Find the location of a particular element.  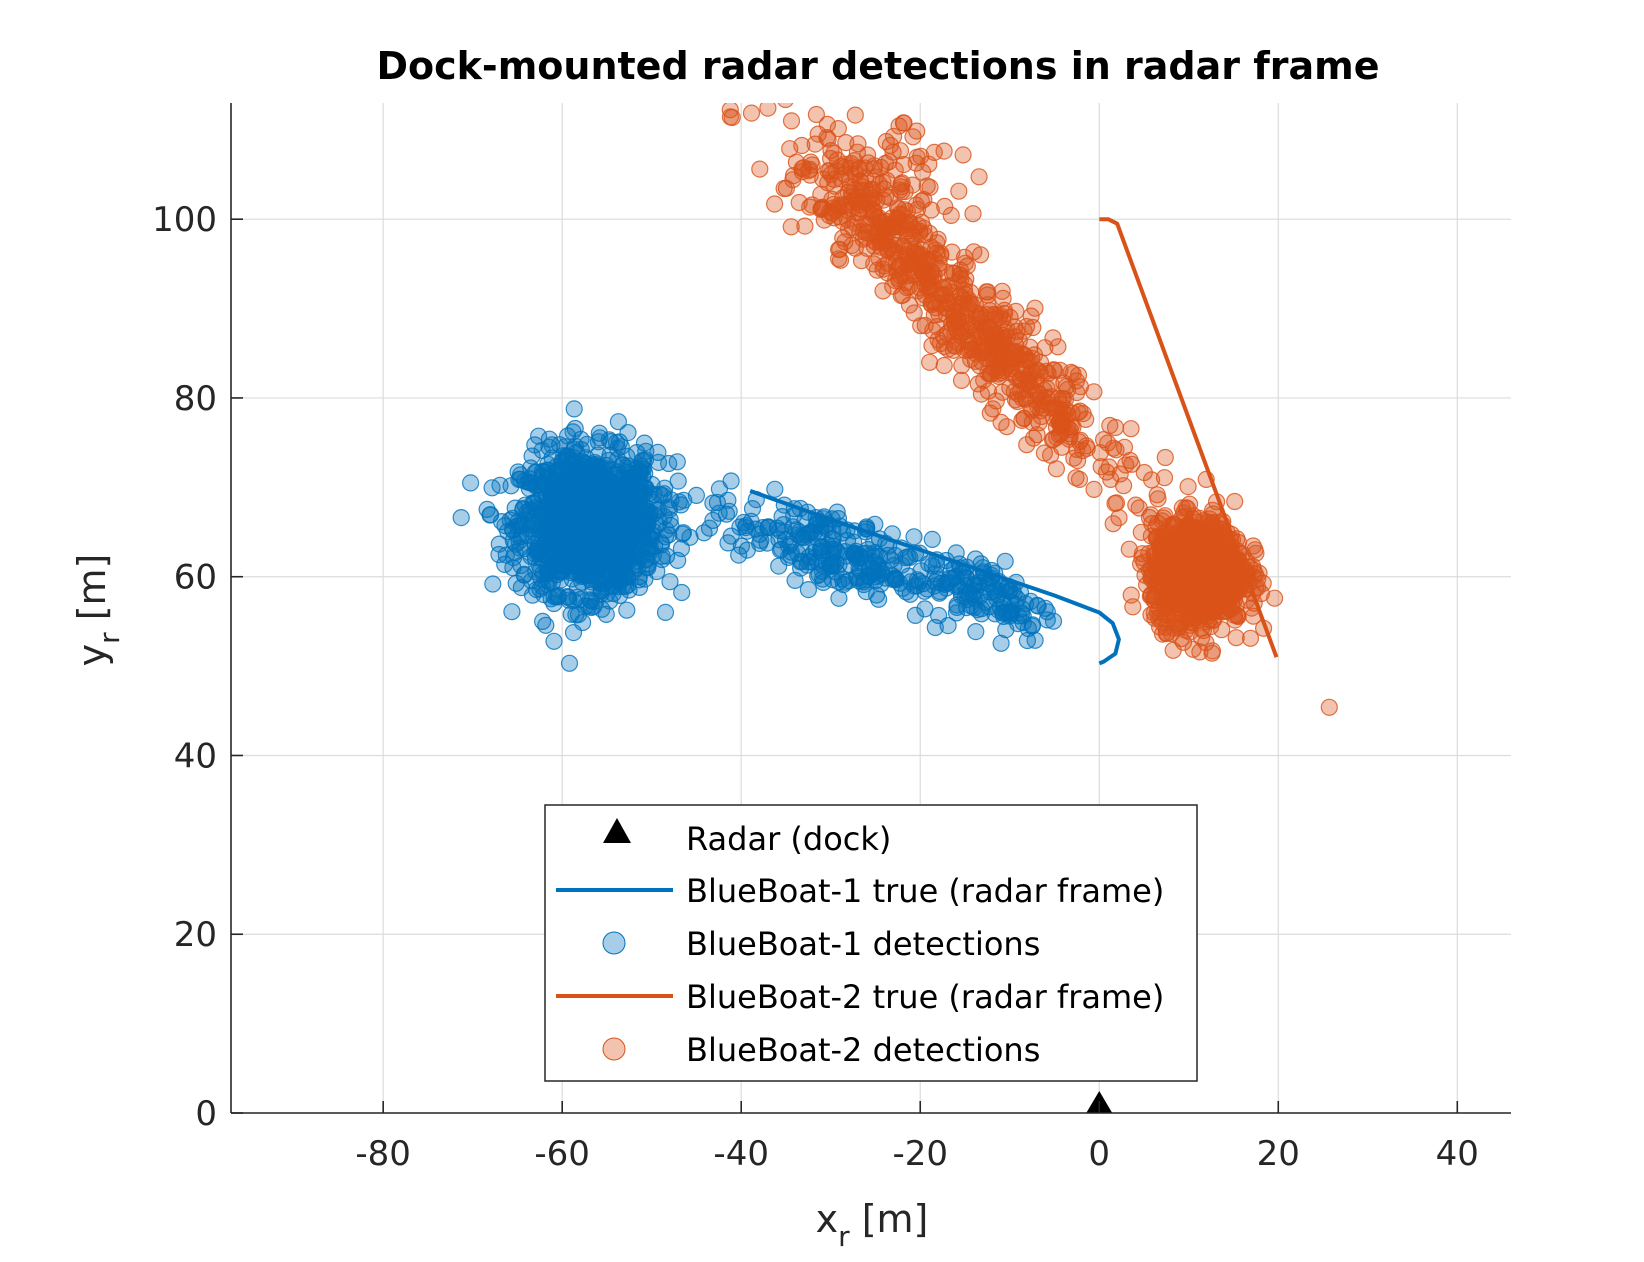

legend-radar-label: Radar (dock) is located at coordinates (788, 839).